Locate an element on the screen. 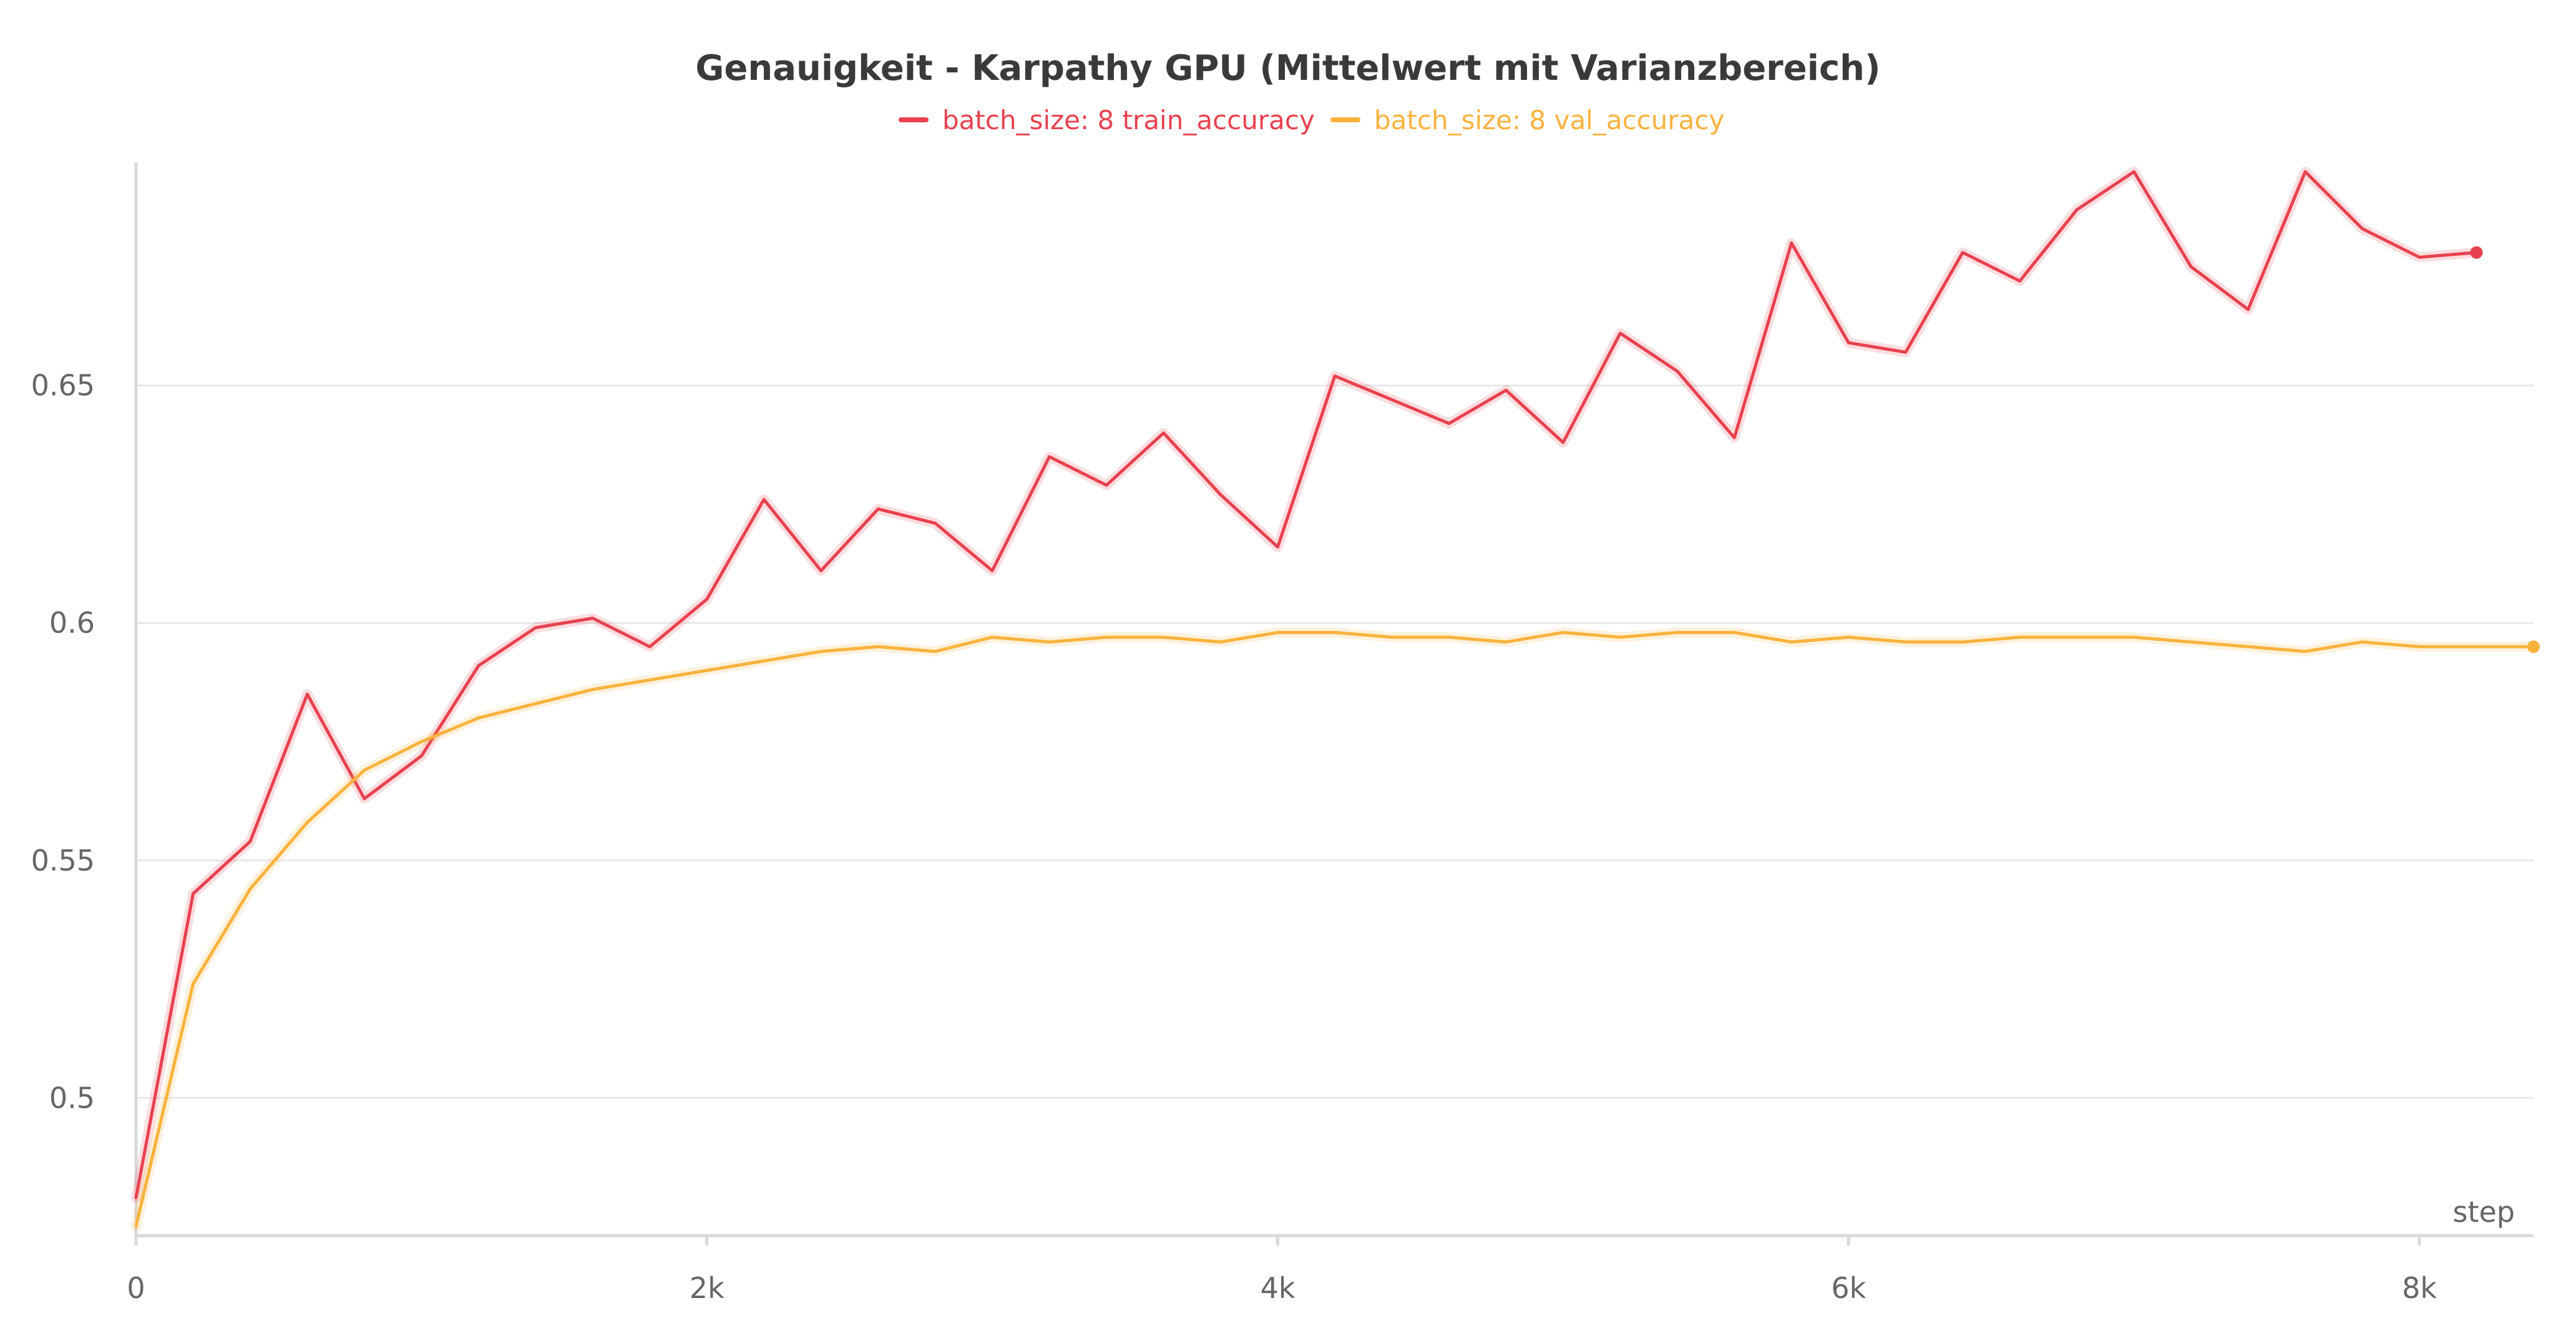 This screenshot has width=2576, height=1328. y-tick-label: 0.6 is located at coordinates (72, 623).